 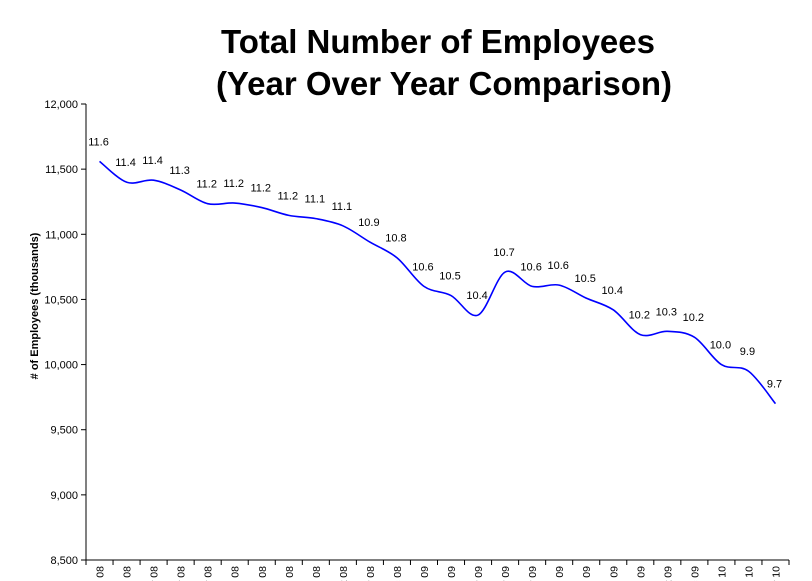 What do you see at coordinates (290, 573) in the screenshot?
I see `x-tick-label: Aug 08` at bounding box center [290, 573].